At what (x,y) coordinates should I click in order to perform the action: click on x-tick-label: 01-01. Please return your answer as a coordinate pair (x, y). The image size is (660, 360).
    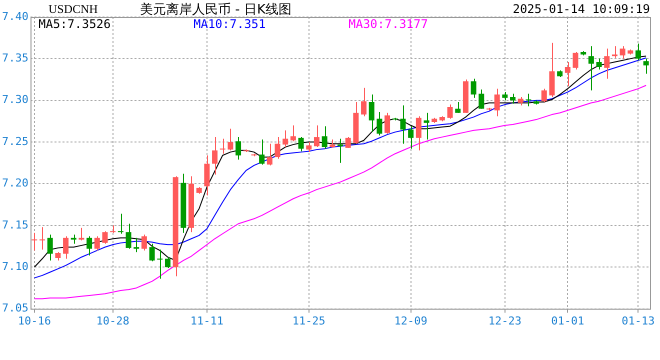
    Looking at the image, I should click on (567, 321).